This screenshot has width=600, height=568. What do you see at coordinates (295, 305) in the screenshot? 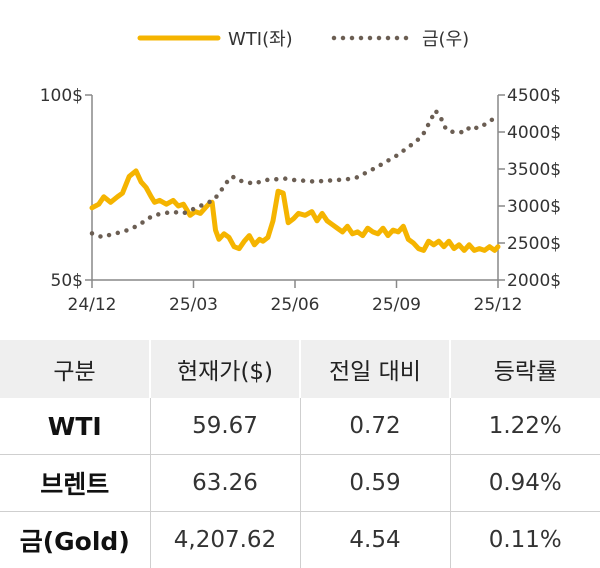
I see `x-tick-label: 25/06` at bounding box center [295, 305].